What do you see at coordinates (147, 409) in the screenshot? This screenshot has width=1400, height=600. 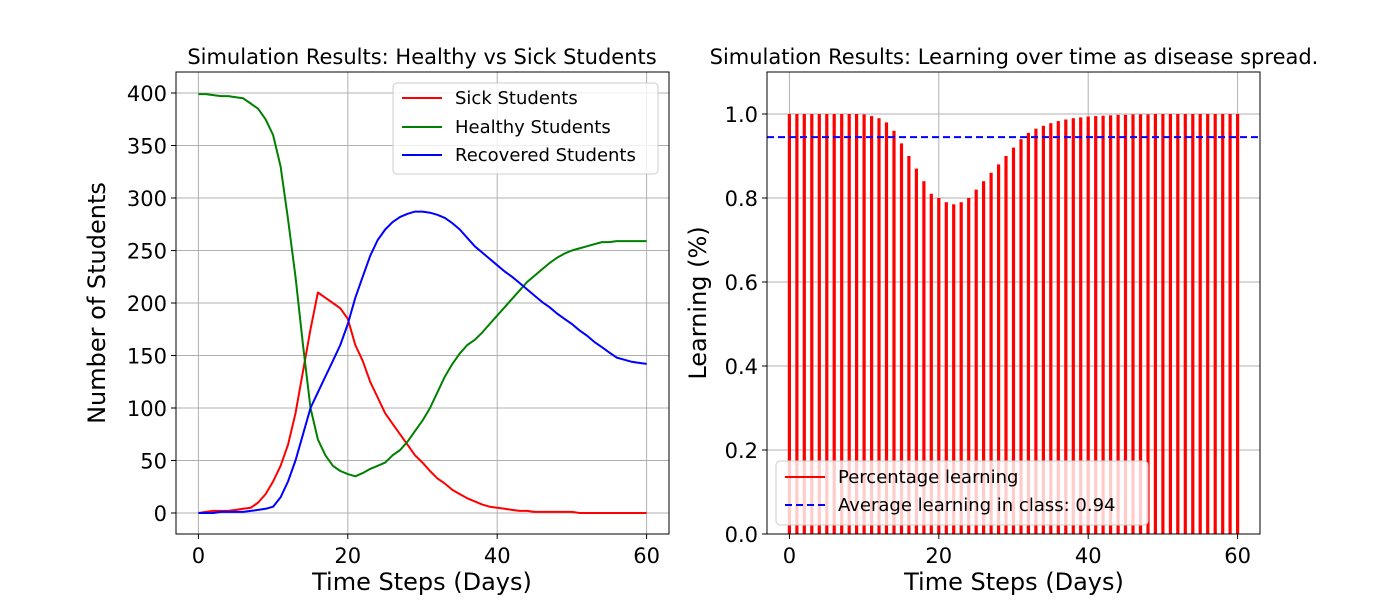 I see `y-tick-label: 100` at bounding box center [147, 409].